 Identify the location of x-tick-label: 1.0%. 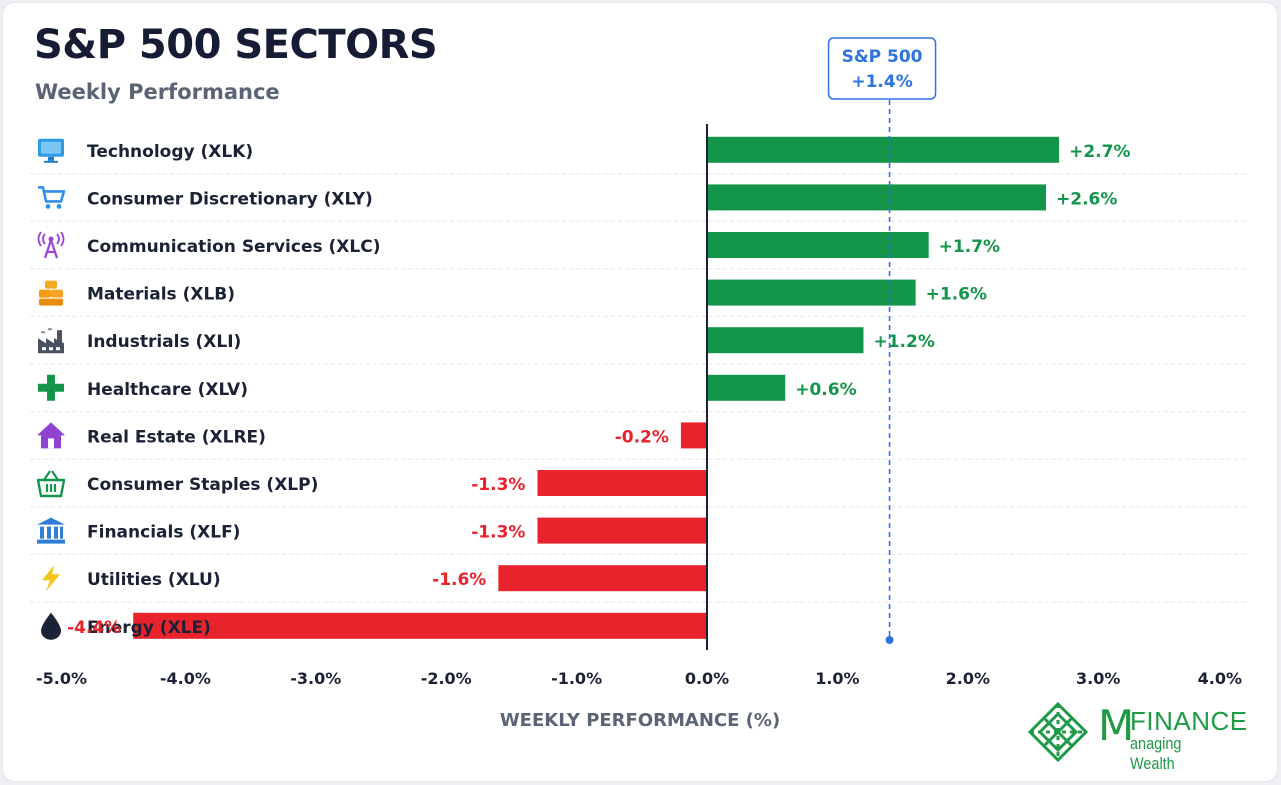
(837, 678).